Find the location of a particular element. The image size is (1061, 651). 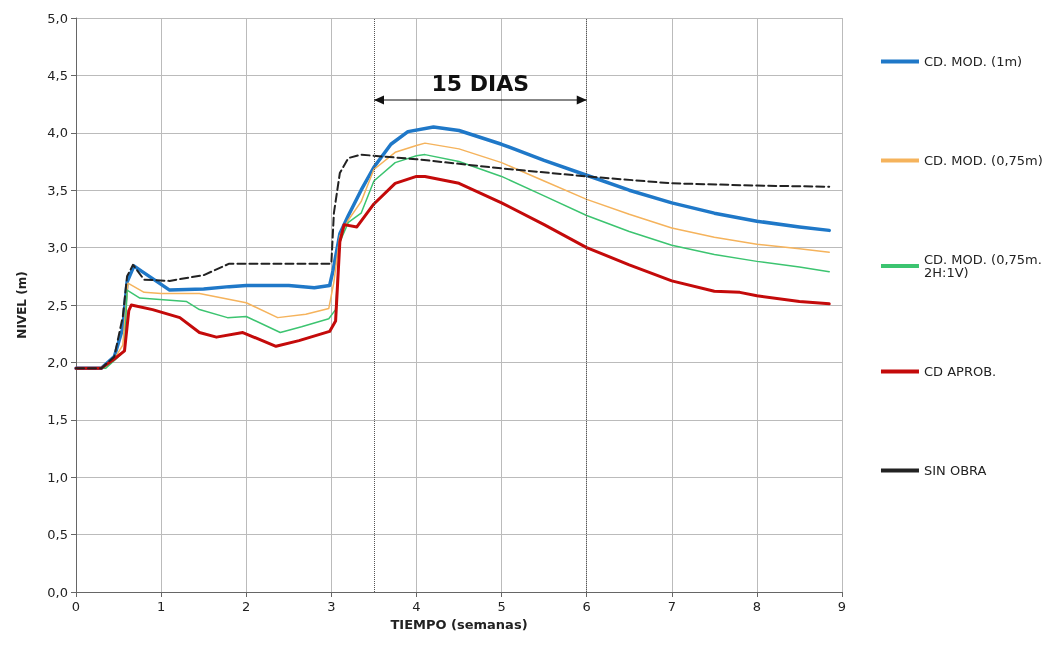

x-tick-label: 0 is located at coordinates (76, 606).